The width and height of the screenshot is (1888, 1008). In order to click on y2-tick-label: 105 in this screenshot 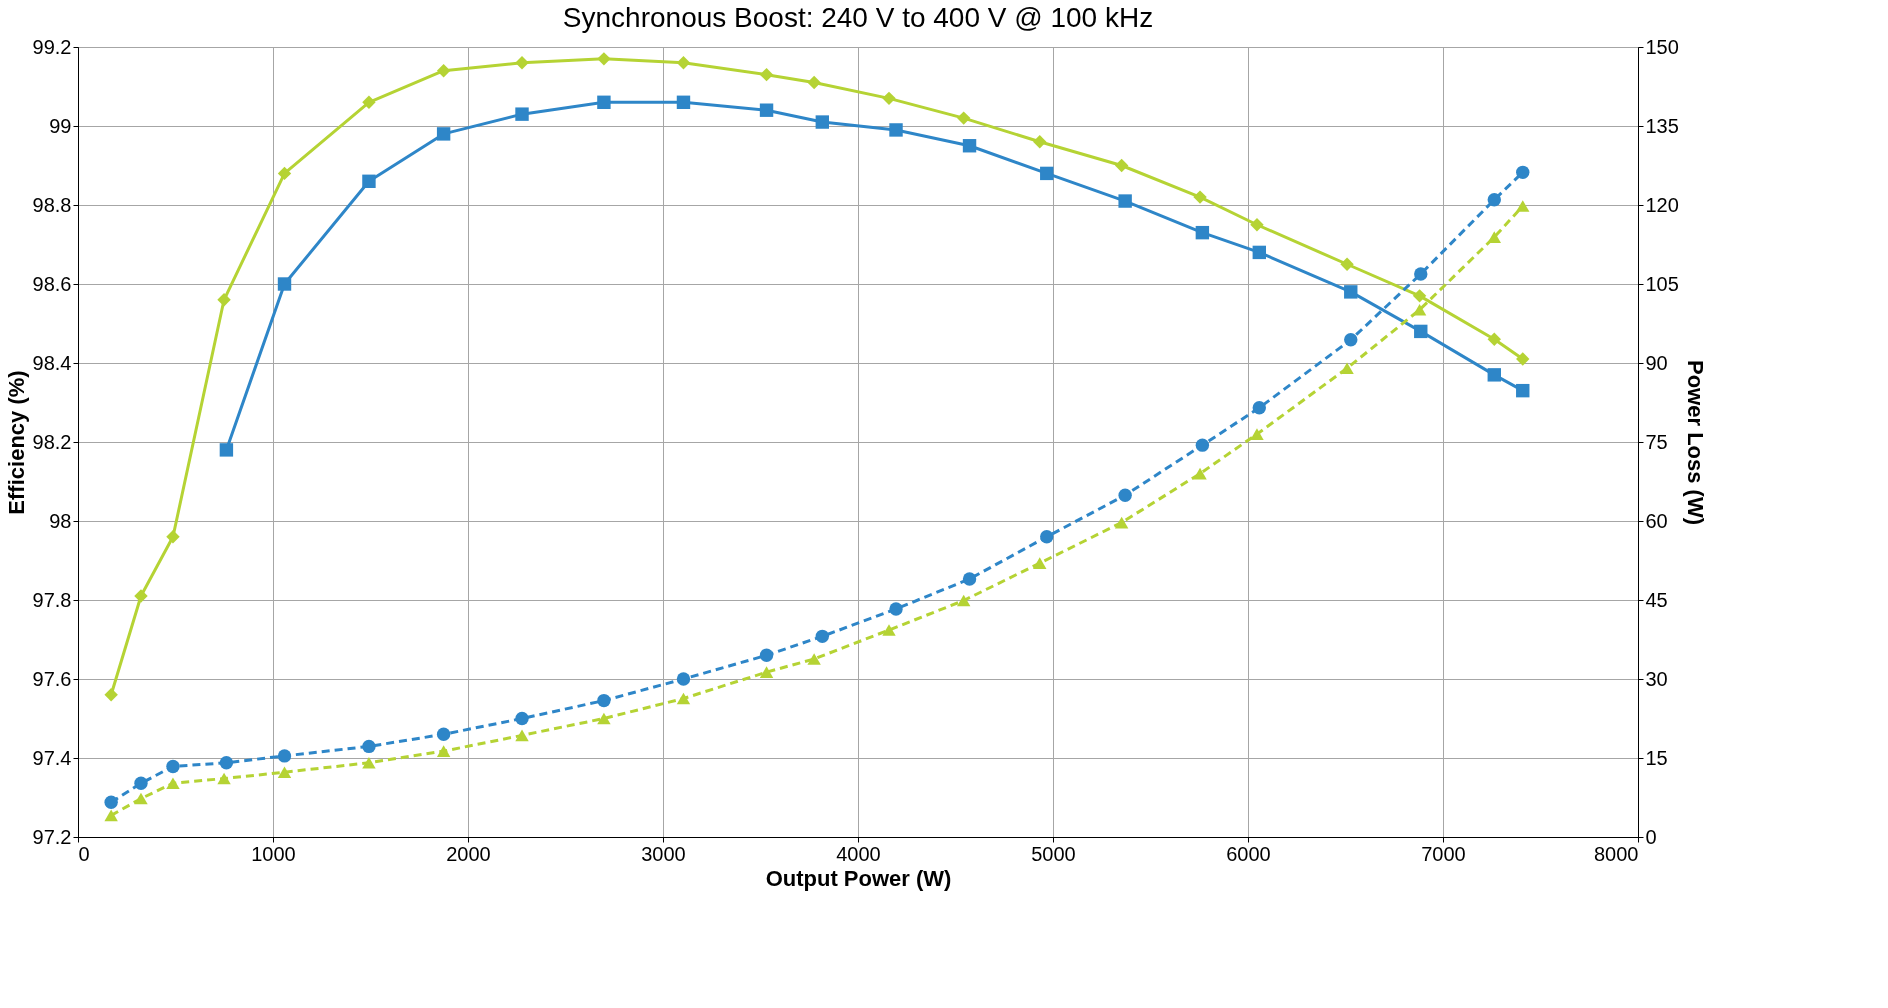, I will do `click(1662, 283)`.